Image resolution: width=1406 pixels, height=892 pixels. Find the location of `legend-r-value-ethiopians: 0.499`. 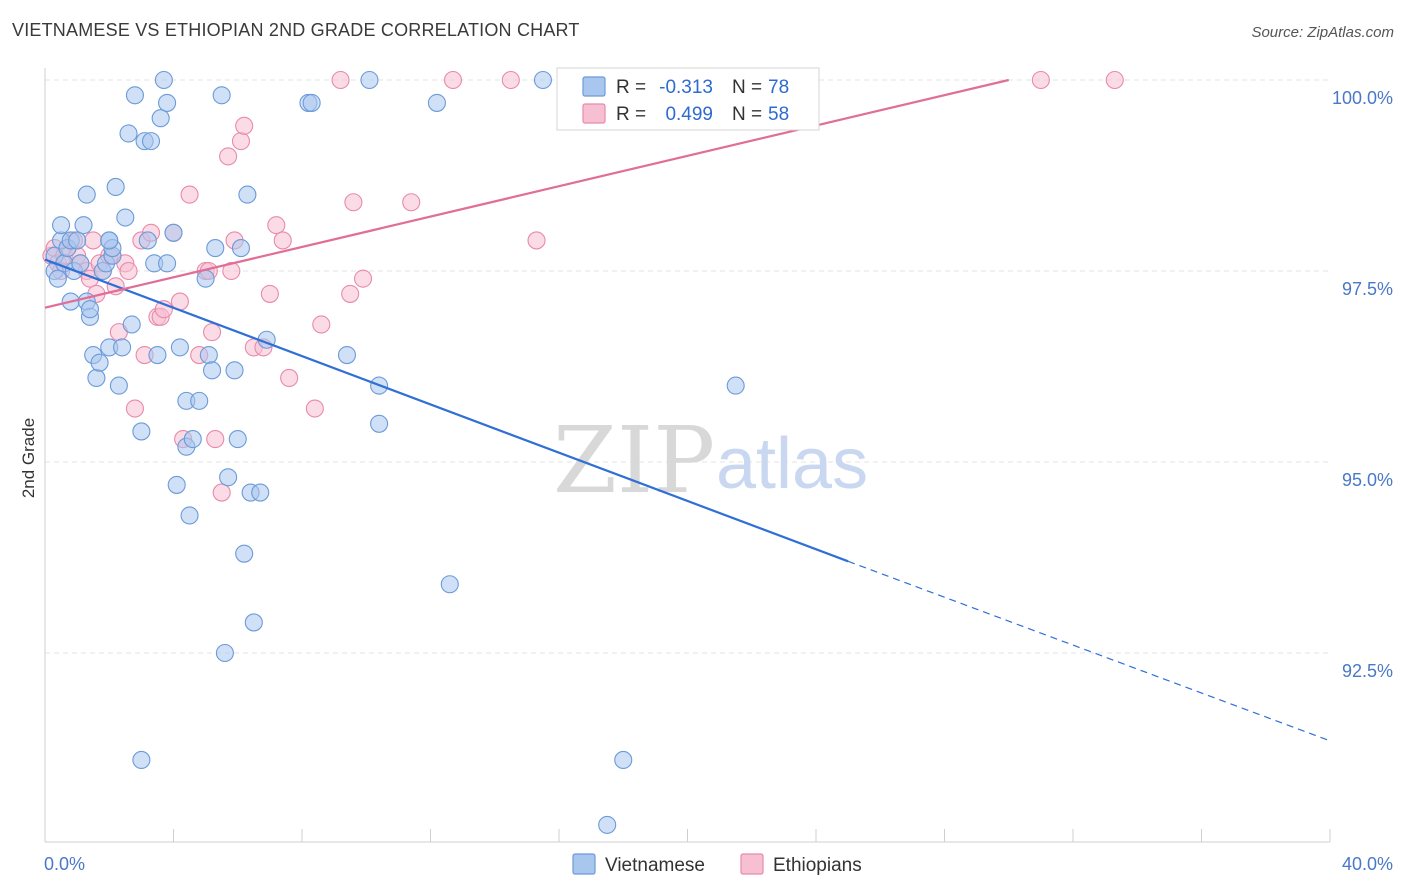

legend-r-value-ethiopians: 0.499 is located at coordinates (689, 114).